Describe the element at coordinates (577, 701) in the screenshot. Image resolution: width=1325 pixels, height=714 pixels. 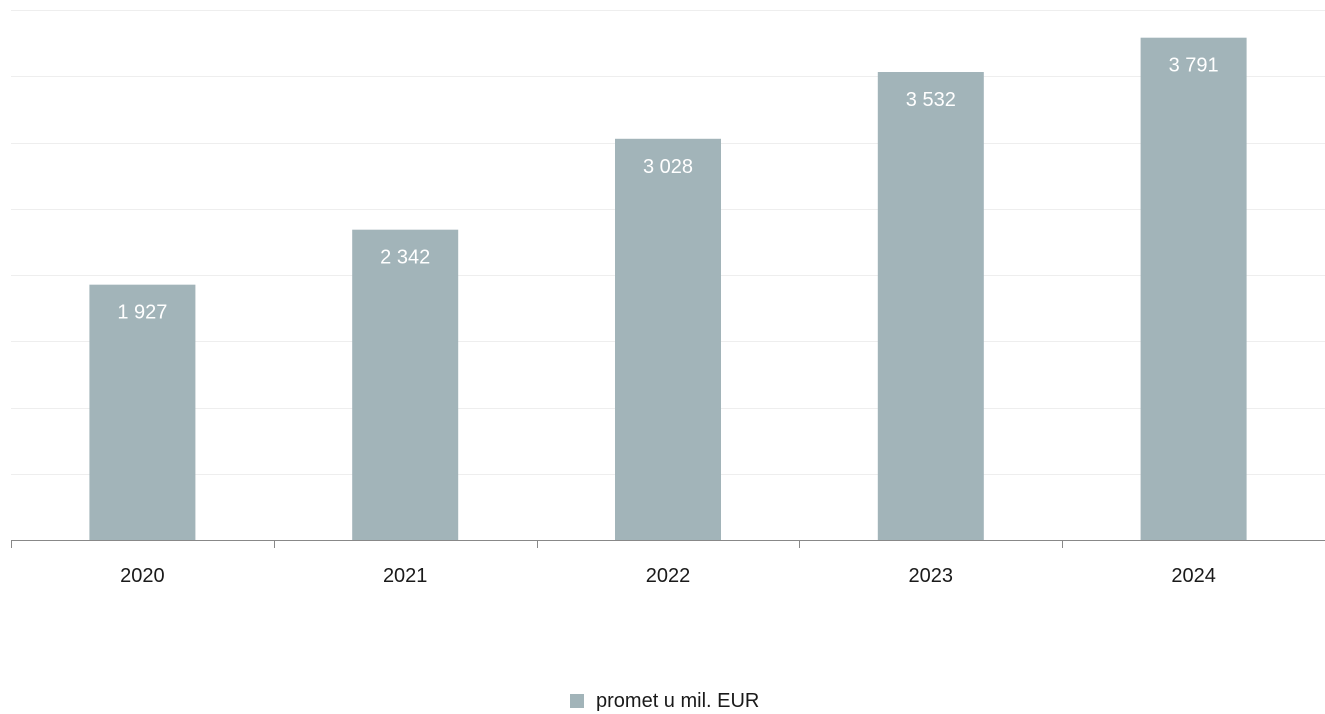
I see `legend-swatch` at that location.